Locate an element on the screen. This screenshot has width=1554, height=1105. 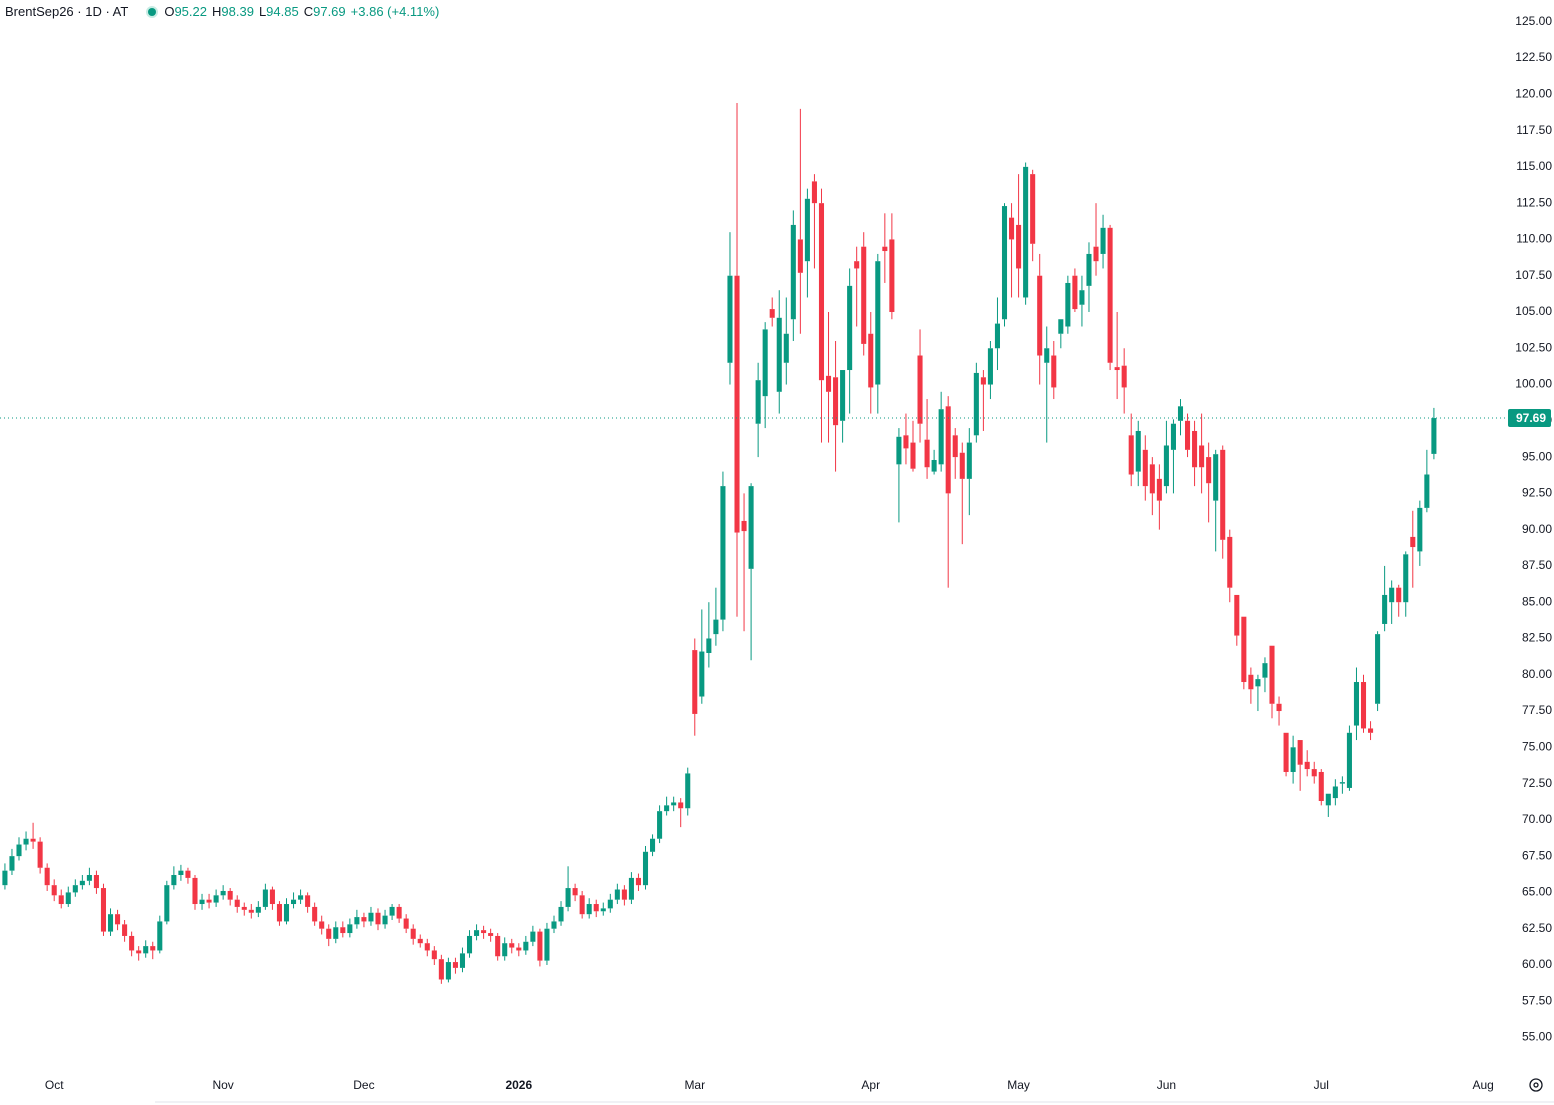
x-tick-label: Aug is located at coordinates (1482, 1085).